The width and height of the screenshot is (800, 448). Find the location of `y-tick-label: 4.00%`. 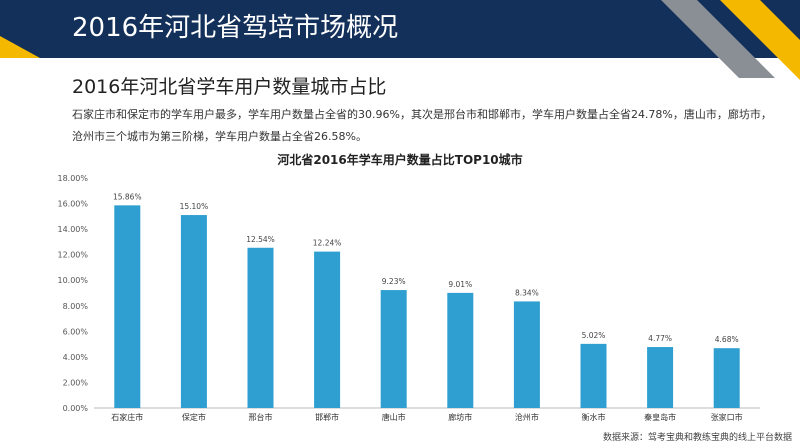

y-tick-label: 4.00% is located at coordinates (76, 357).